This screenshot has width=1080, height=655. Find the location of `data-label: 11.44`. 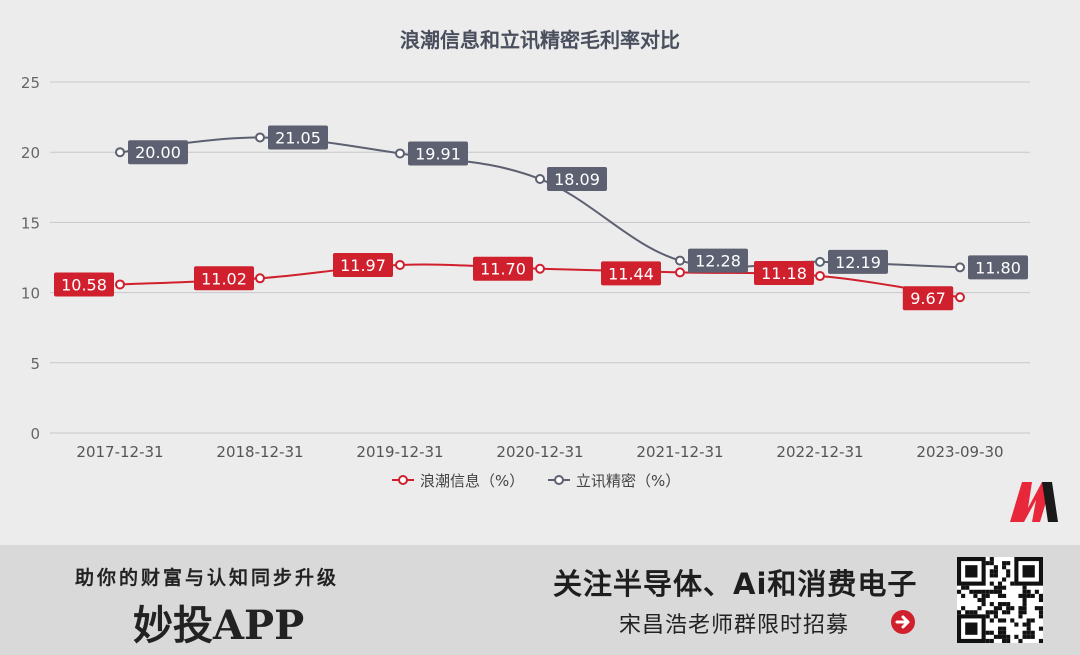

data-label: 11.44 is located at coordinates (631, 273).